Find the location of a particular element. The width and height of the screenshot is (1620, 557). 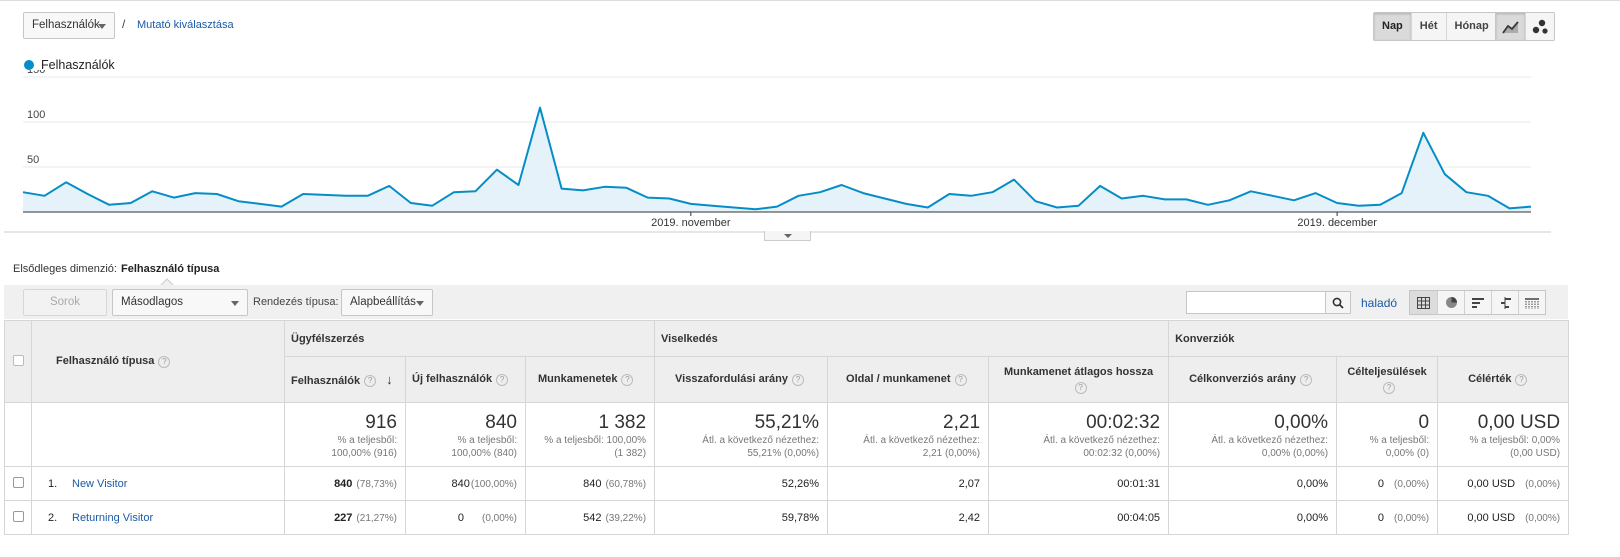

sort-arrow-icon: ↓ is located at coordinates (389, 379).